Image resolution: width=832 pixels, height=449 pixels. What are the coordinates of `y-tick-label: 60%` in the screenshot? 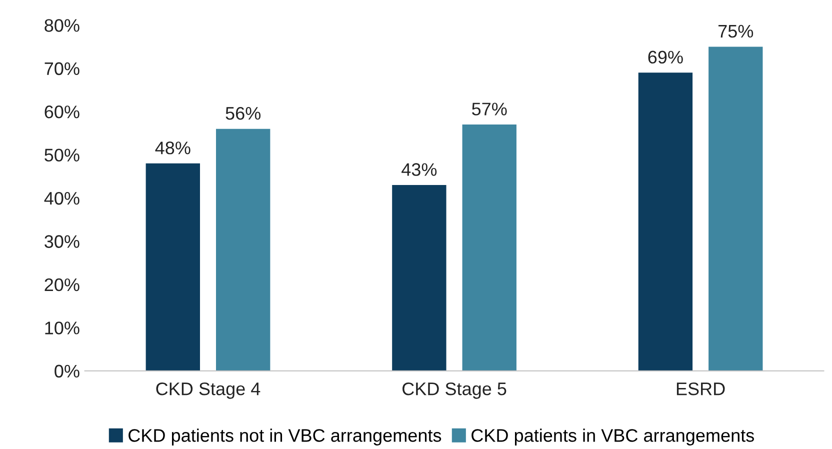 It's located at (62, 112).